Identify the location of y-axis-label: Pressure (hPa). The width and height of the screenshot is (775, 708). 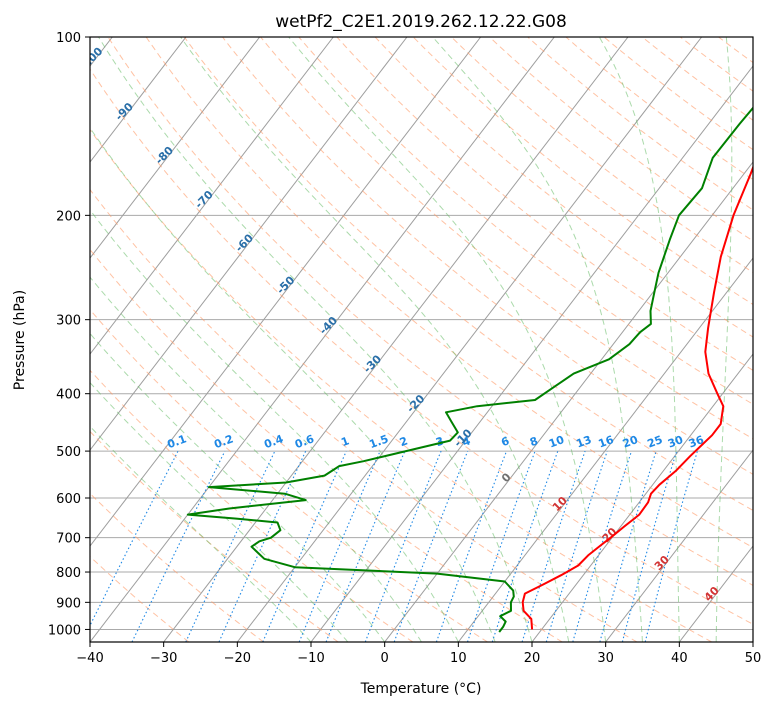
(20, 340).